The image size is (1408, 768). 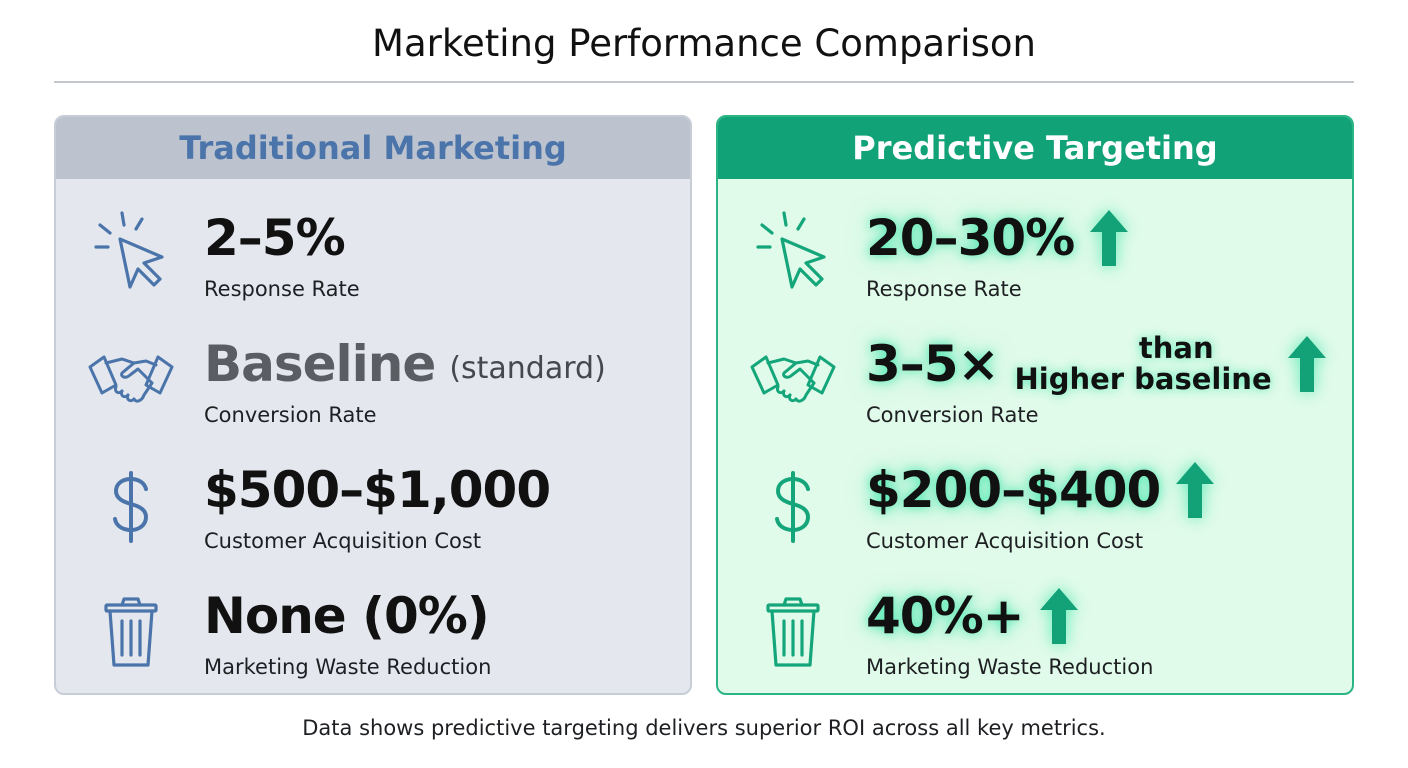 What do you see at coordinates (1035, 633) in the screenshot?
I see `predictive-waste-reduction: 40%+ Marketing Waste Reduction` at bounding box center [1035, 633].